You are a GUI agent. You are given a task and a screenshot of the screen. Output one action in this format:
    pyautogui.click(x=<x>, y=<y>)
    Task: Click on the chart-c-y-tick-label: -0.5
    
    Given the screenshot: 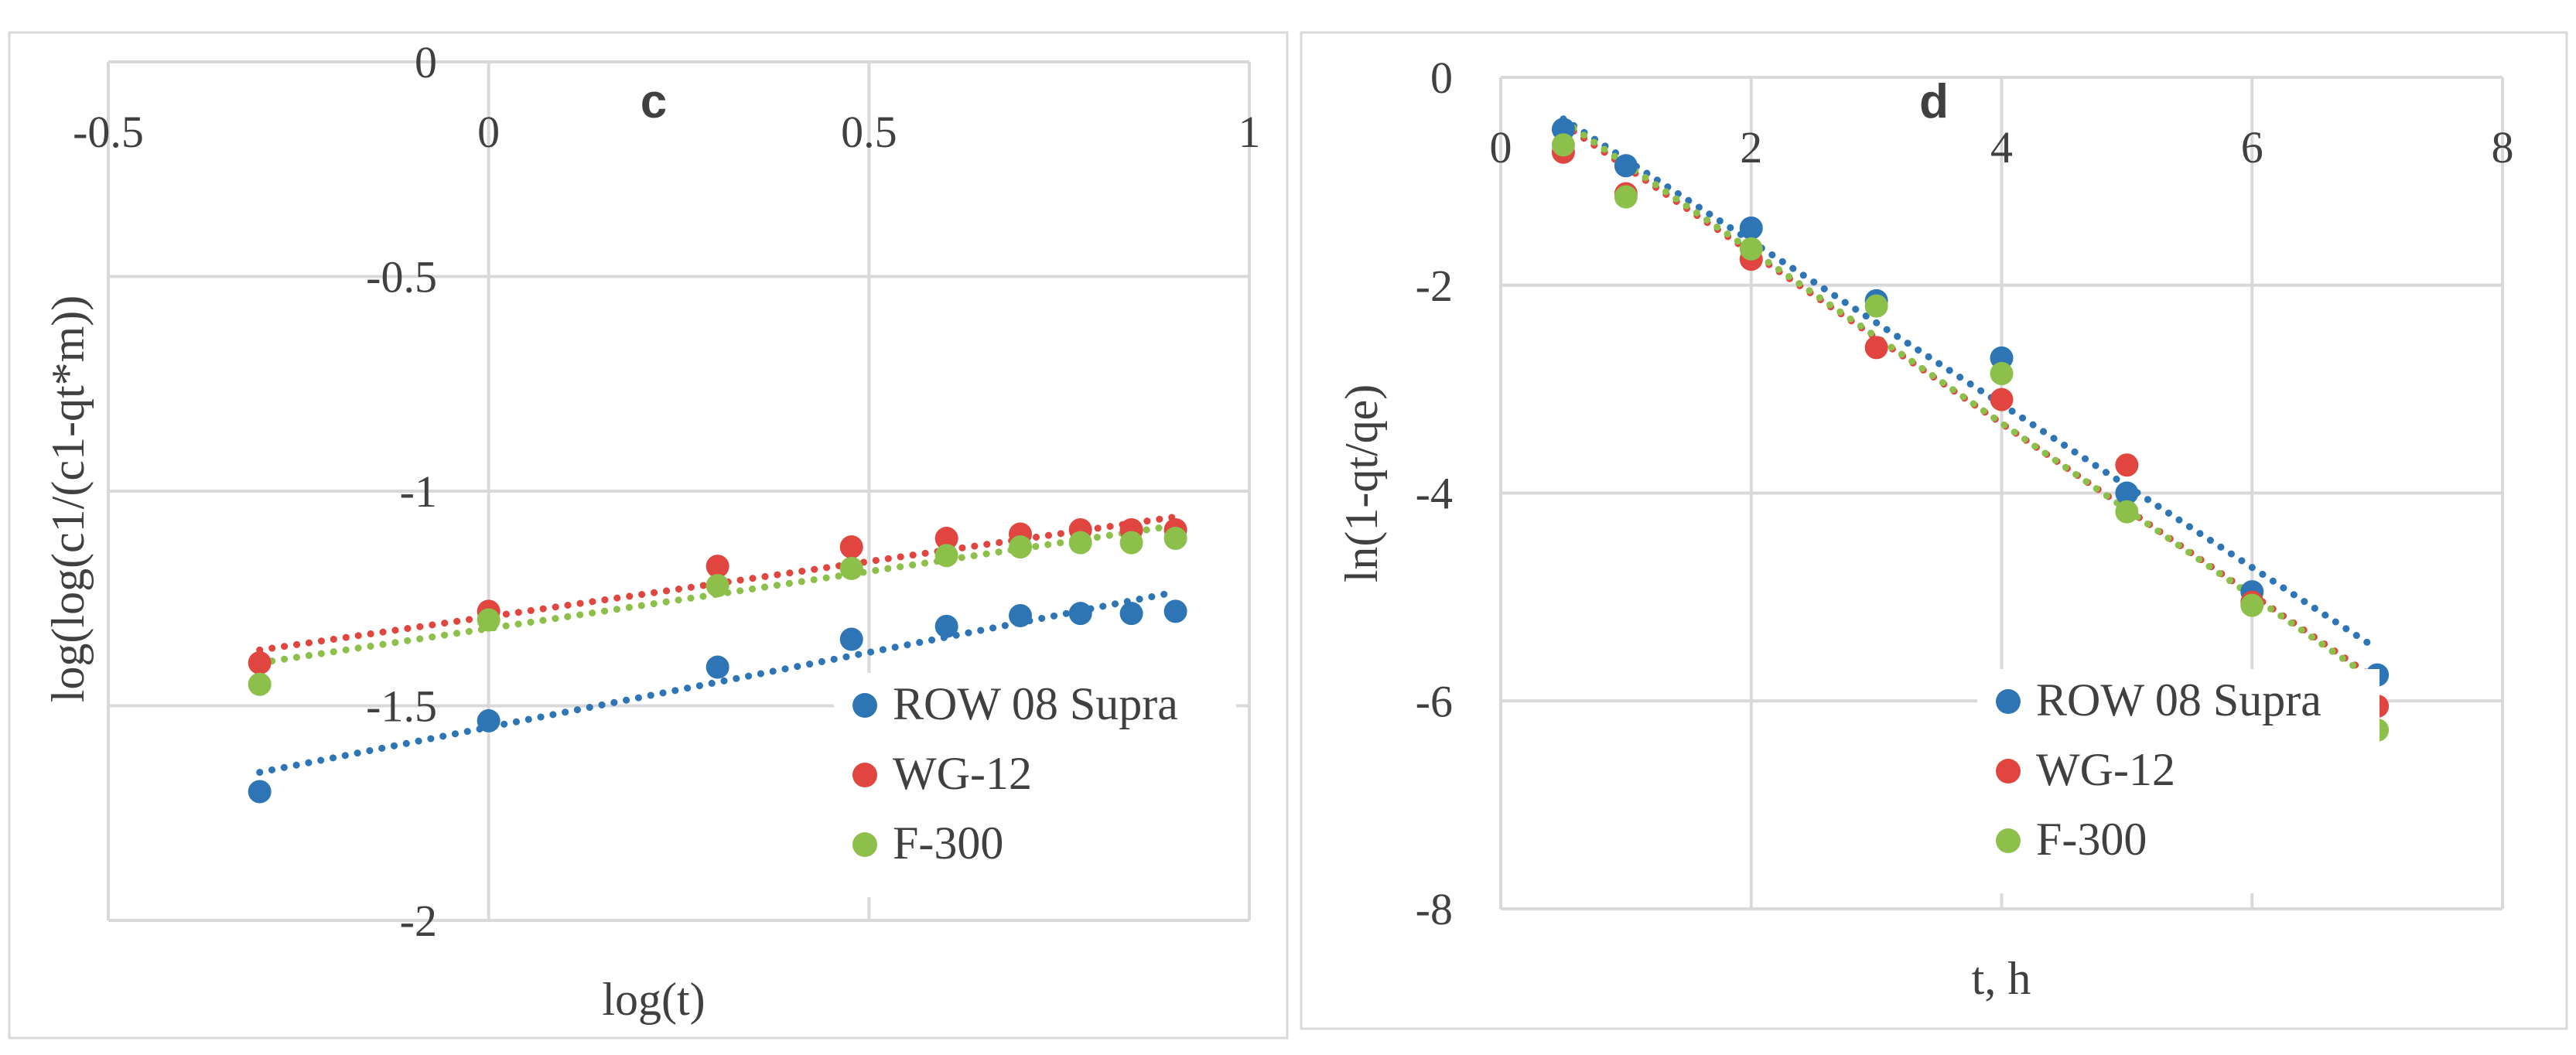 What is the action you would take?
    pyautogui.click(x=401, y=277)
    